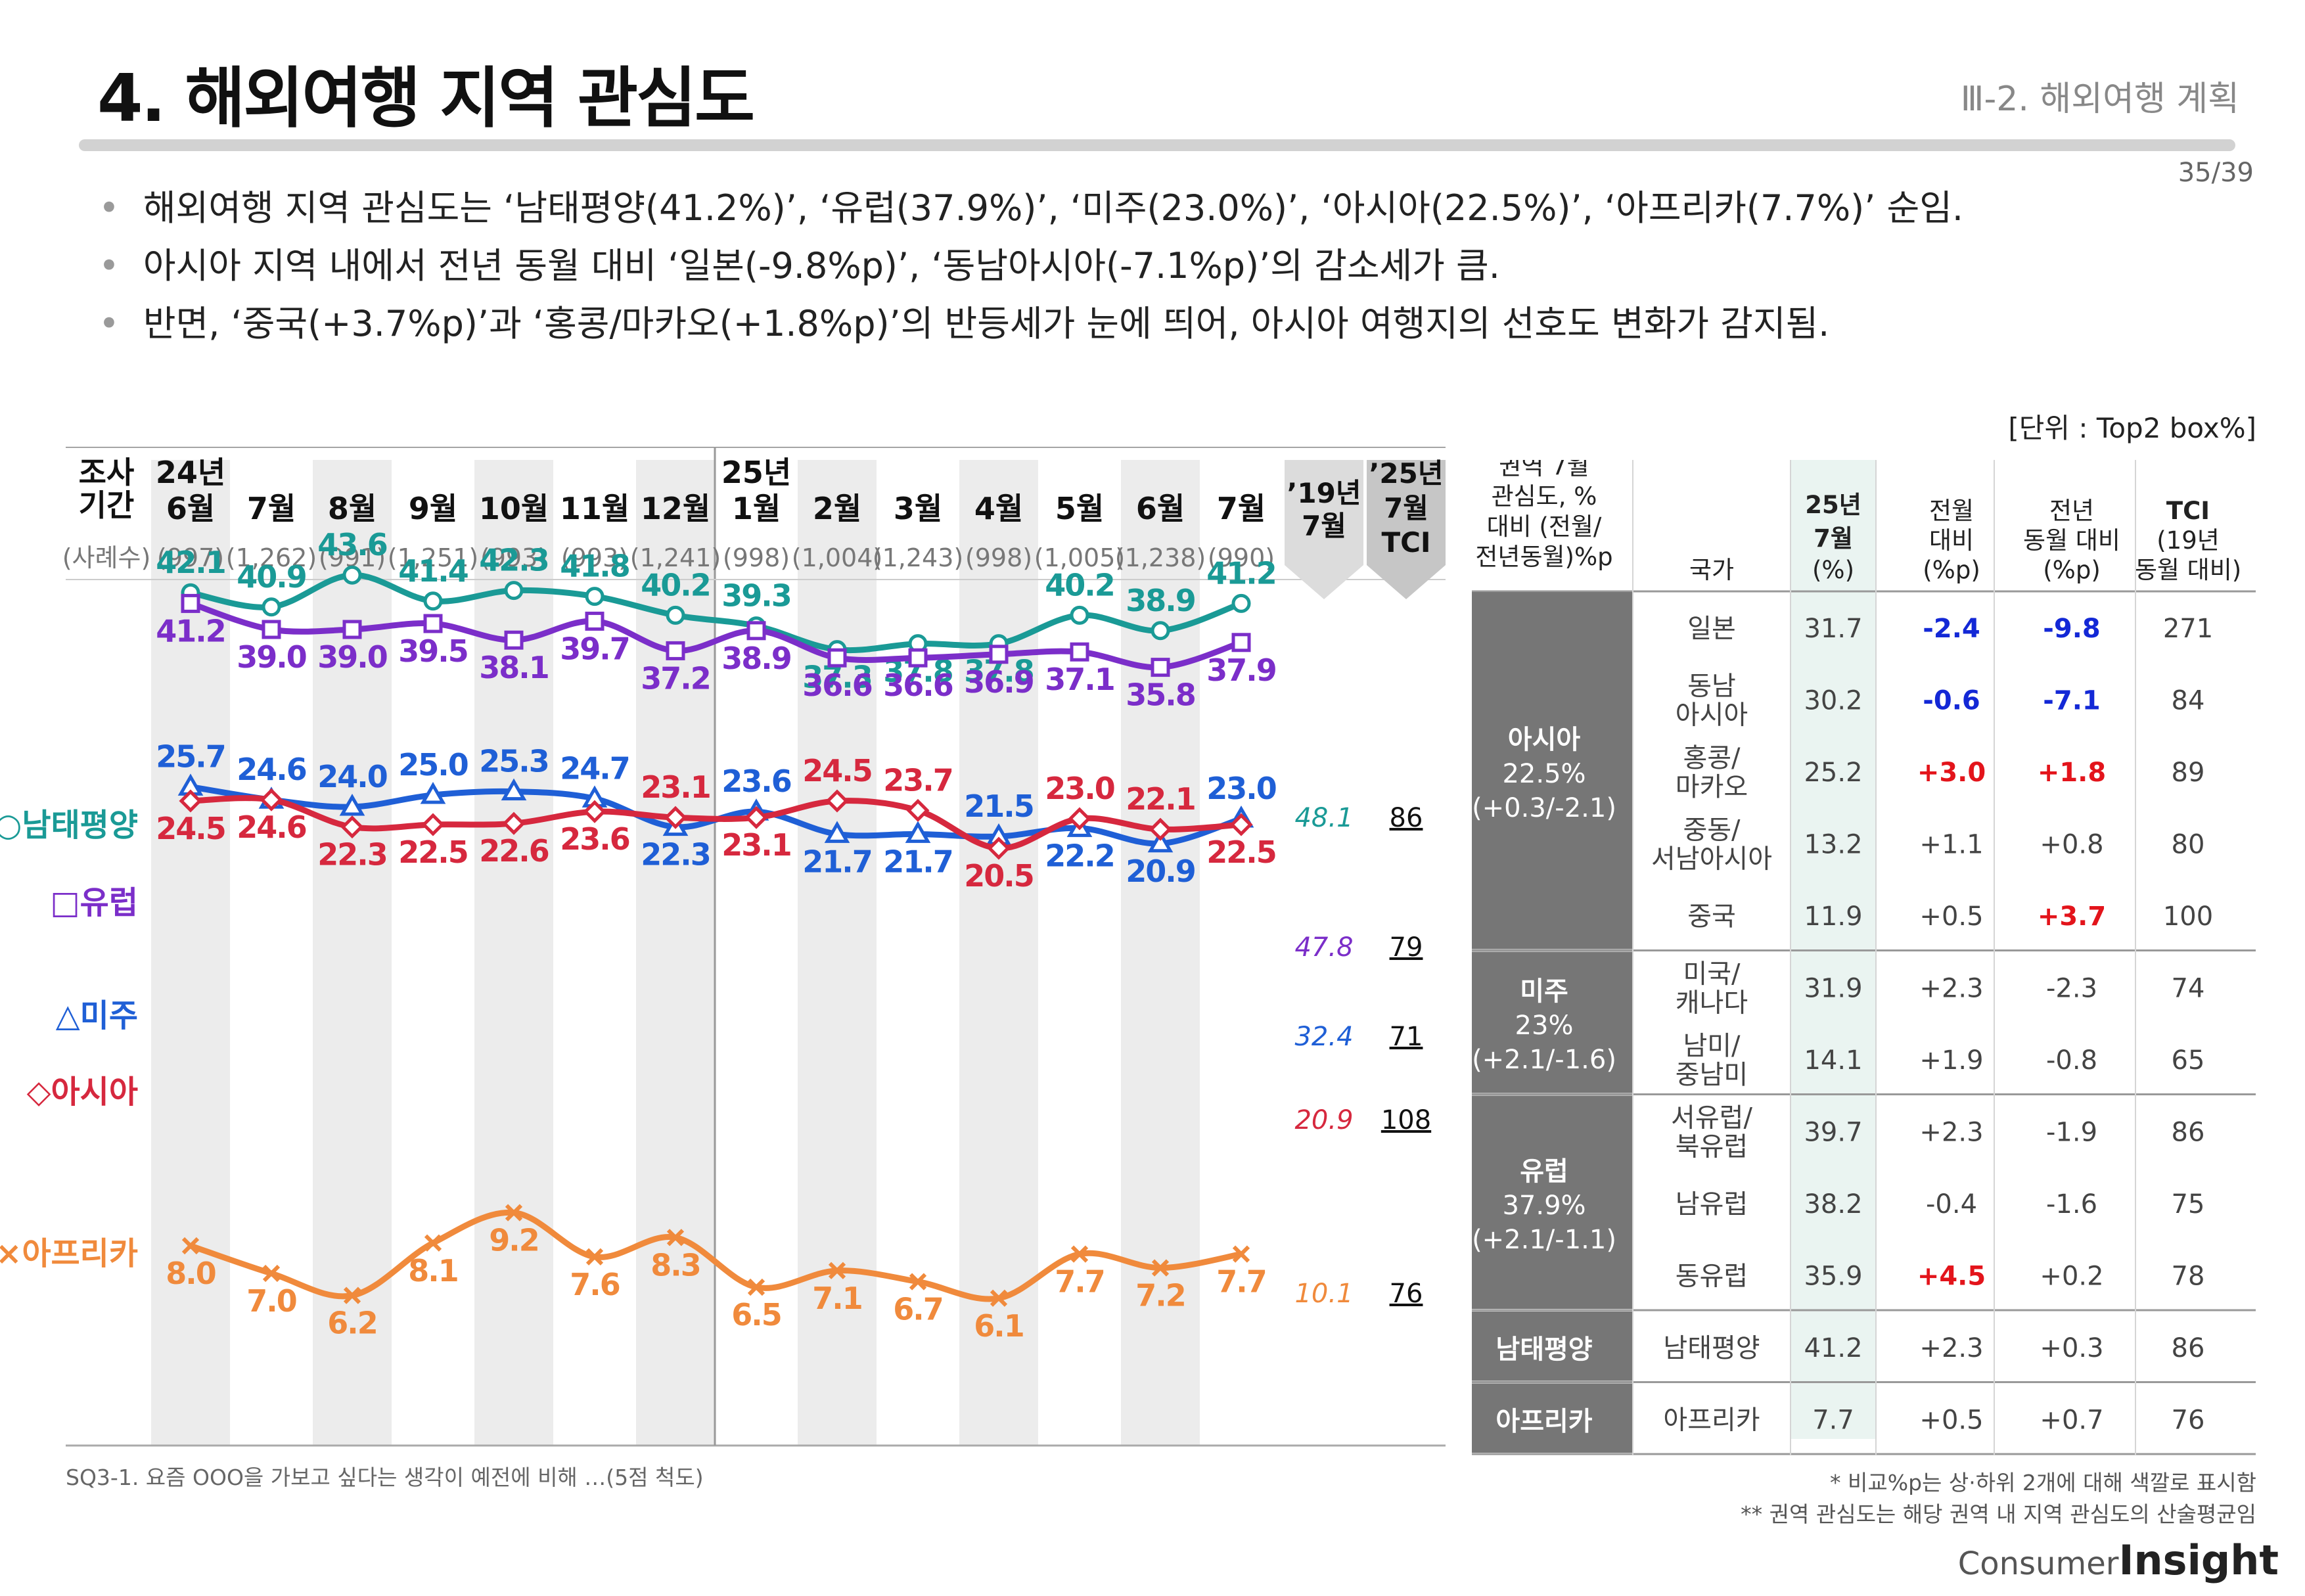  What do you see at coordinates (190, 828) in the screenshot?
I see `data-label: 24.5` at bounding box center [190, 828].